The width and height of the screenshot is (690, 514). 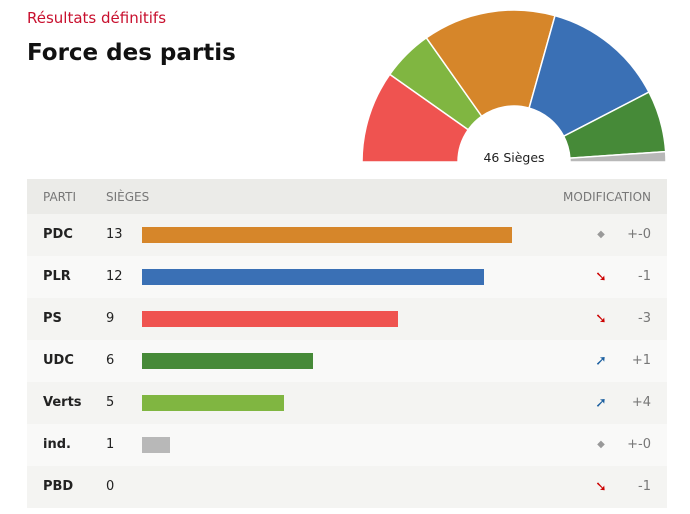 What do you see at coordinates (58, 486) in the screenshot?
I see `party-name: PBD` at bounding box center [58, 486].